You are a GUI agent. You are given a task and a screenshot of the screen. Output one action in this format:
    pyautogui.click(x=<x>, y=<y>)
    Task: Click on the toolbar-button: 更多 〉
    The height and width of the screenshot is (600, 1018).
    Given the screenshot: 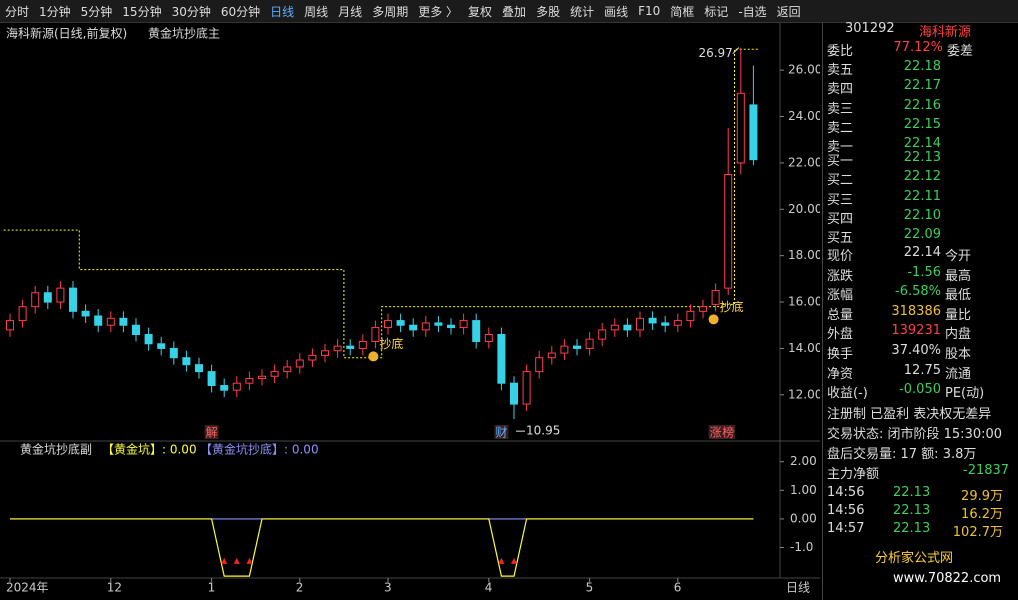 What is the action you would take?
    pyautogui.click(x=438, y=11)
    